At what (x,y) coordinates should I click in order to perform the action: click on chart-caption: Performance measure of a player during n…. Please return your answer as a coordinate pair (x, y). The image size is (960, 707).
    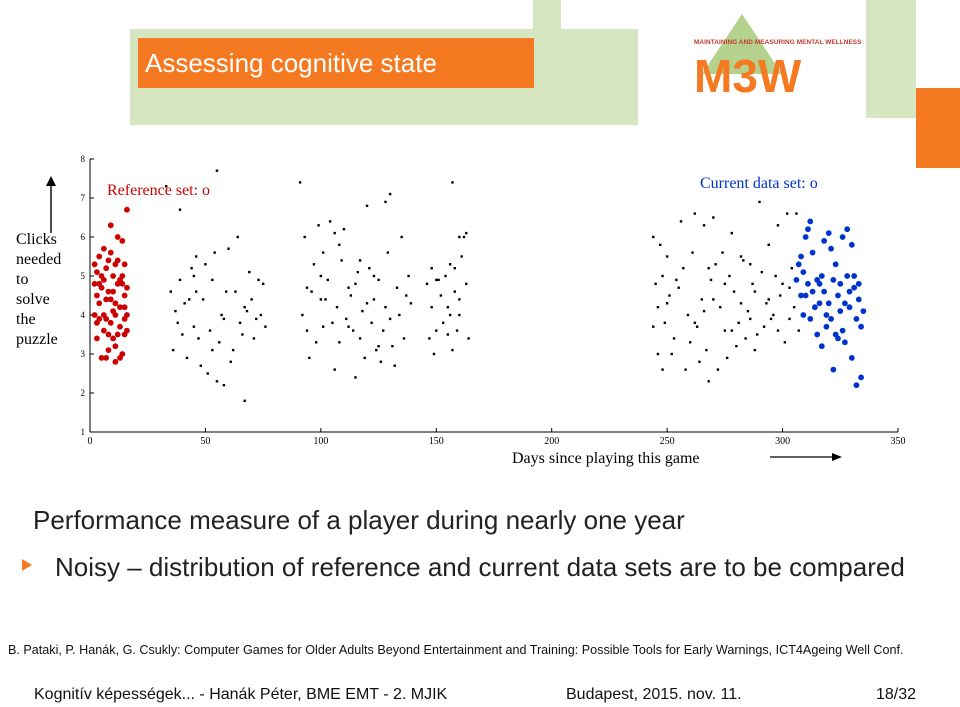
    Looking at the image, I should click on (359, 520).